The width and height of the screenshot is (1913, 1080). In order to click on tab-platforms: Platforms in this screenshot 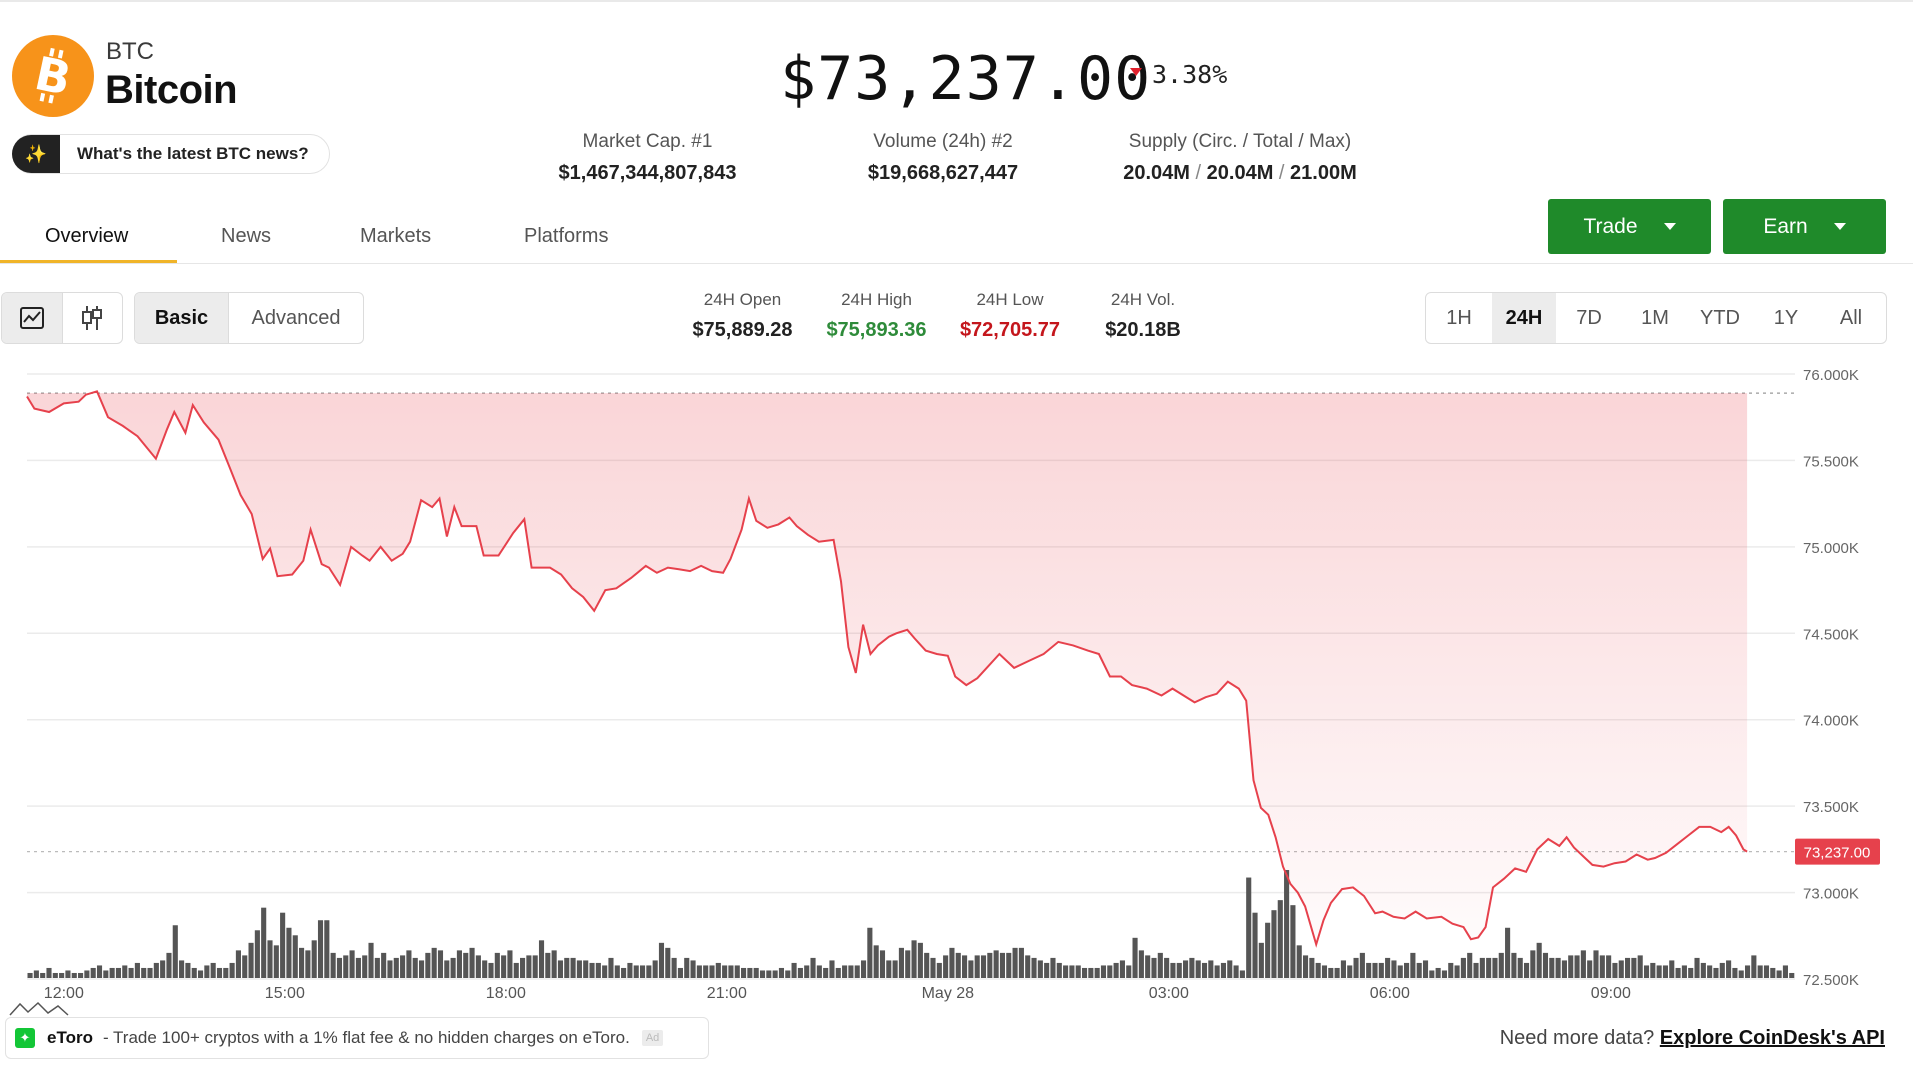, I will do `click(566, 236)`.